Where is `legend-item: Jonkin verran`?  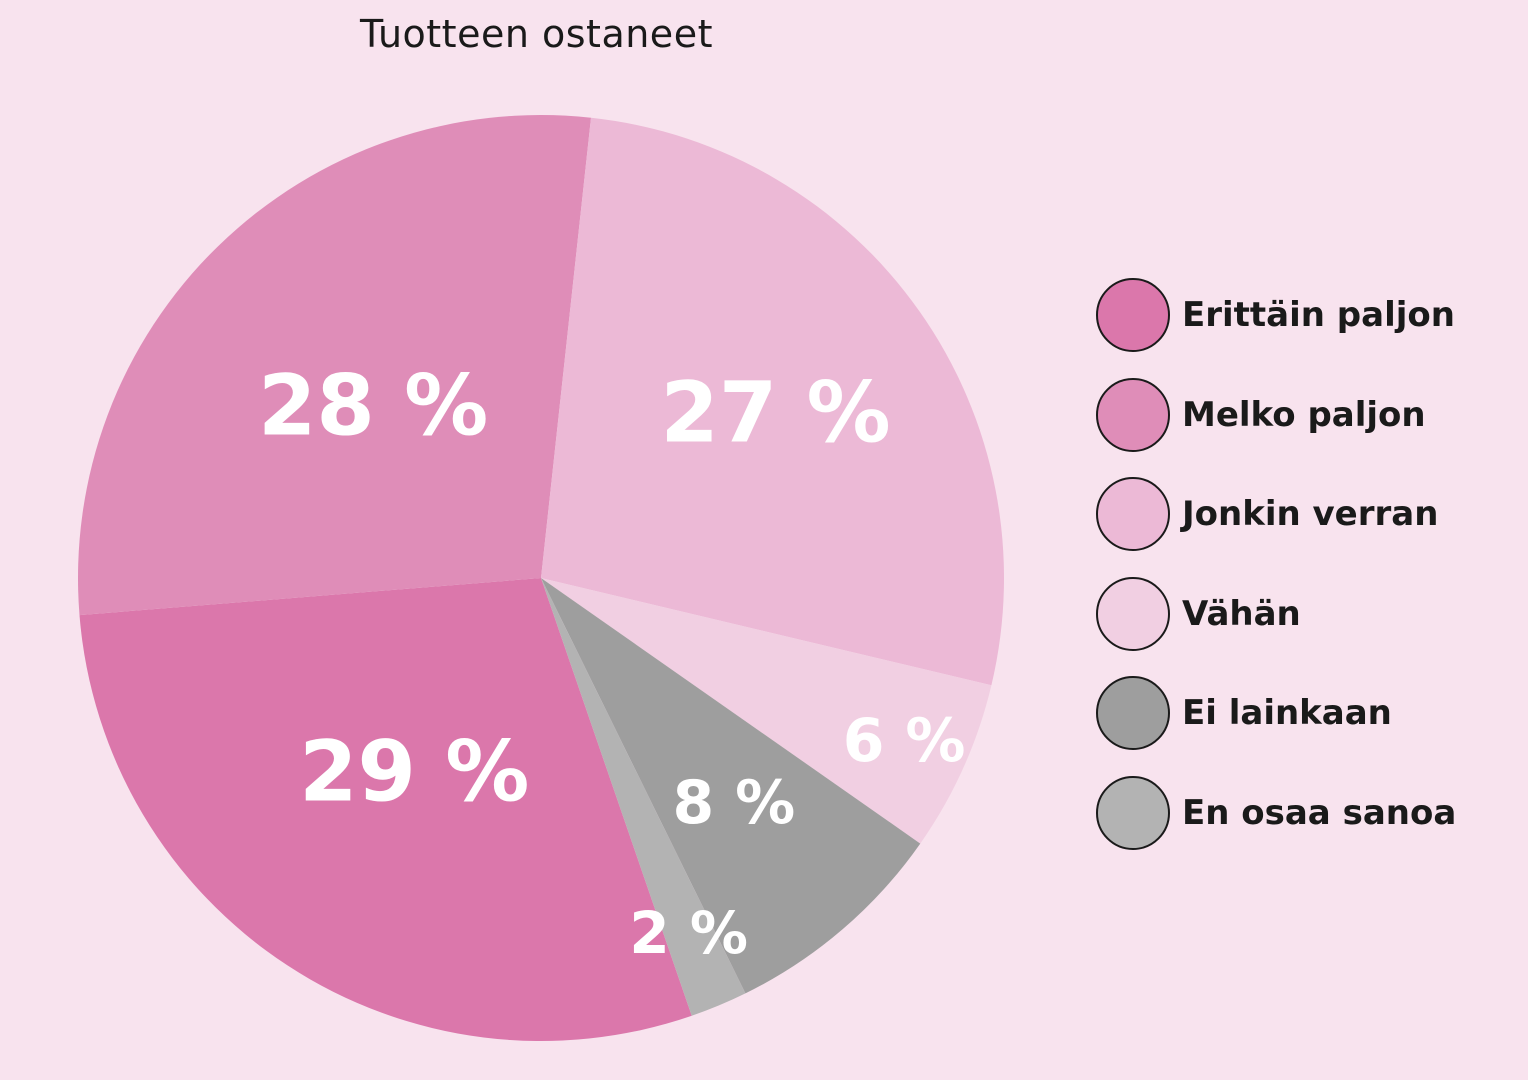 legend-item: Jonkin verran is located at coordinates (1276, 514).